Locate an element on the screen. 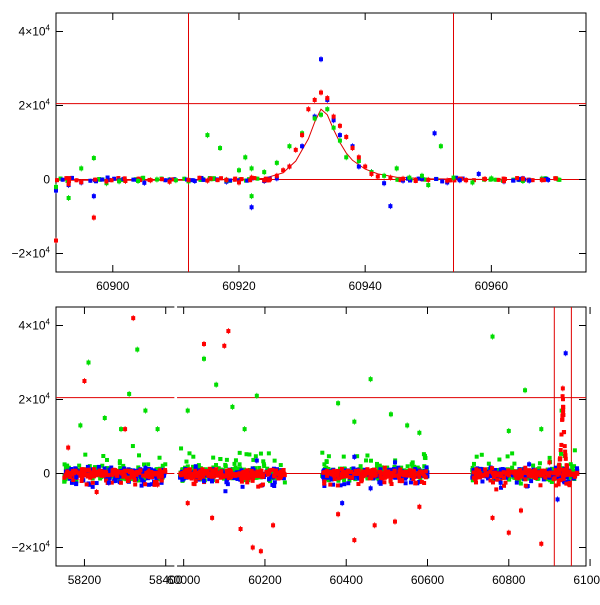 The width and height of the screenshot is (600, 605). x-tick-label: 60960 is located at coordinates (492, 286).